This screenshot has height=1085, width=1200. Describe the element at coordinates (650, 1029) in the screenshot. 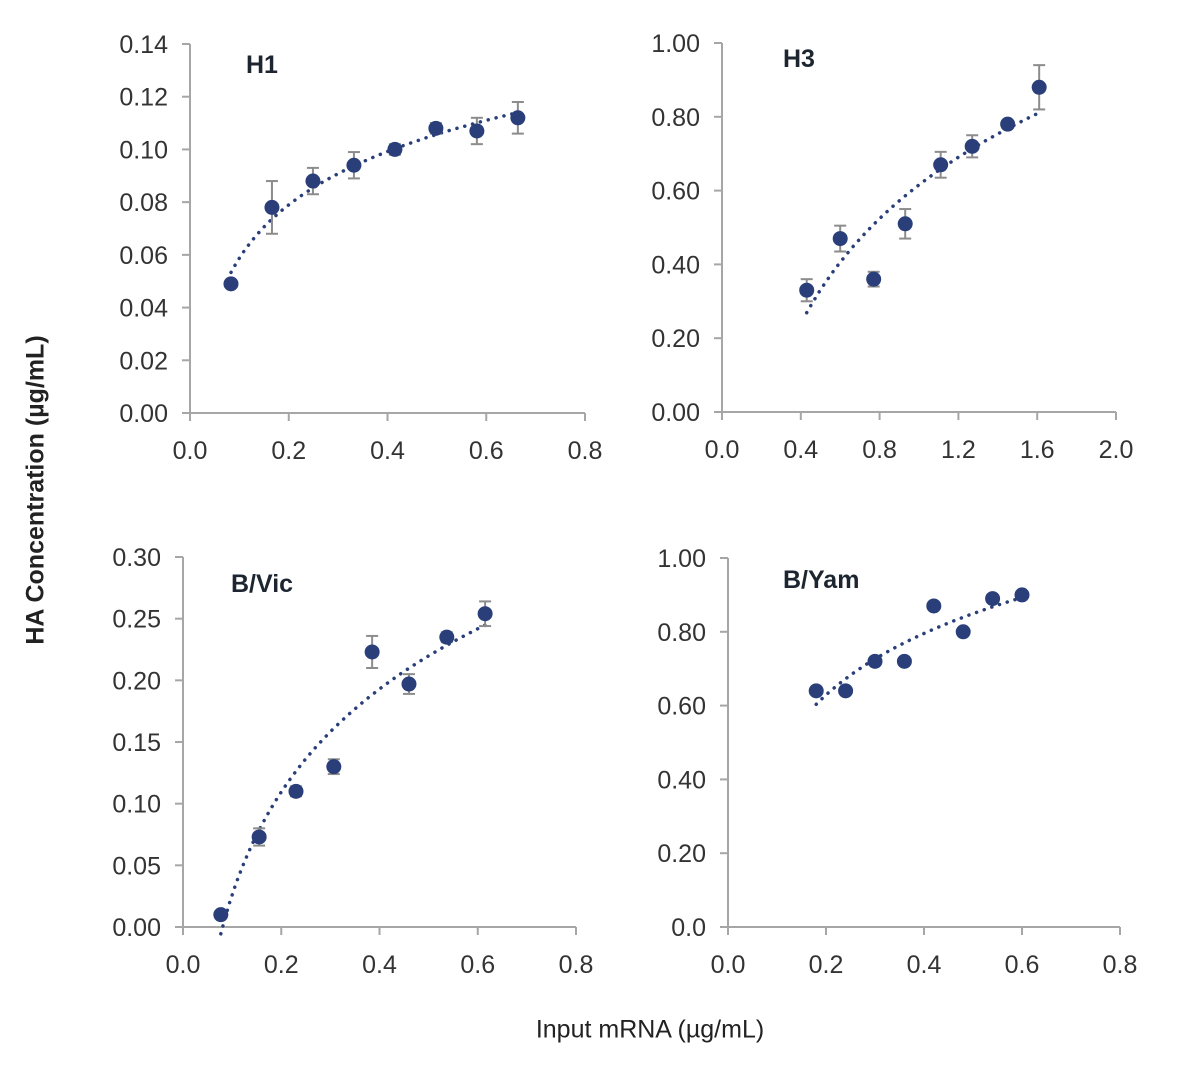

I see `x-axis-label: Input mRNA (µg/mL)` at that location.